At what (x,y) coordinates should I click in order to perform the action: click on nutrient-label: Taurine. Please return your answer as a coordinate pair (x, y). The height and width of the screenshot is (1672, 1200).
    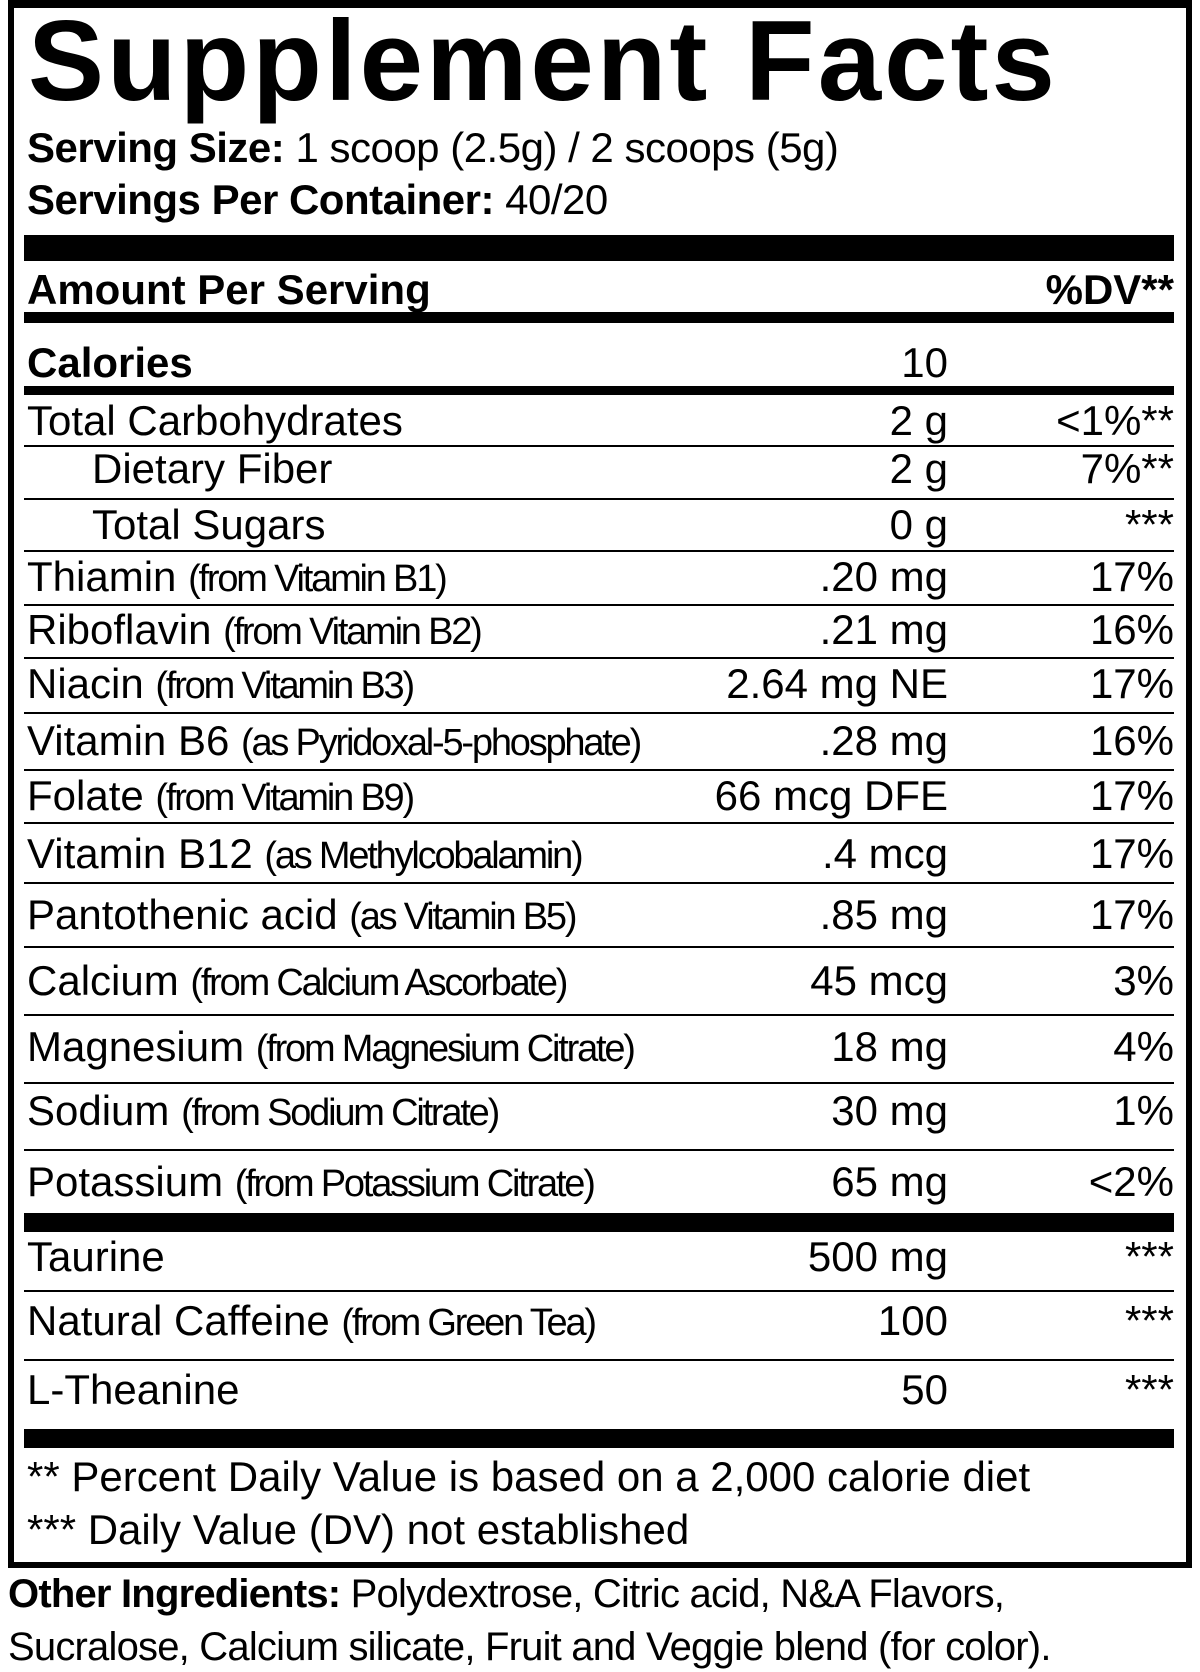
    Looking at the image, I should click on (96, 1256).